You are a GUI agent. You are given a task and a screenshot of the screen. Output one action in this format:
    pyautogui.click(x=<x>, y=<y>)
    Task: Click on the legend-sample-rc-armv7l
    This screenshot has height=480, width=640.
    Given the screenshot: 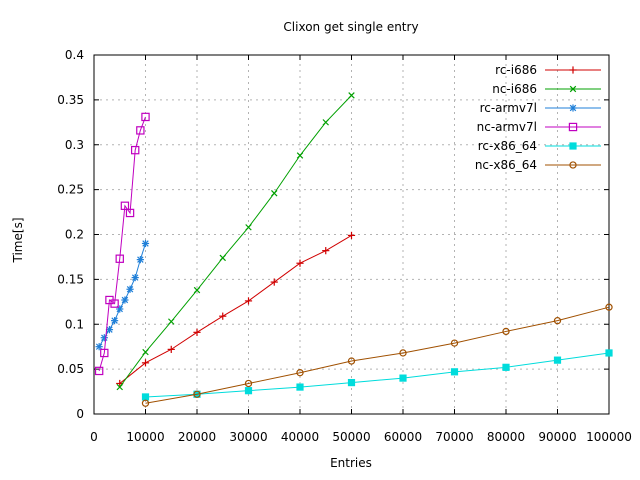 What is the action you would take?
    pyautogui.click(x=573, y=108)
    